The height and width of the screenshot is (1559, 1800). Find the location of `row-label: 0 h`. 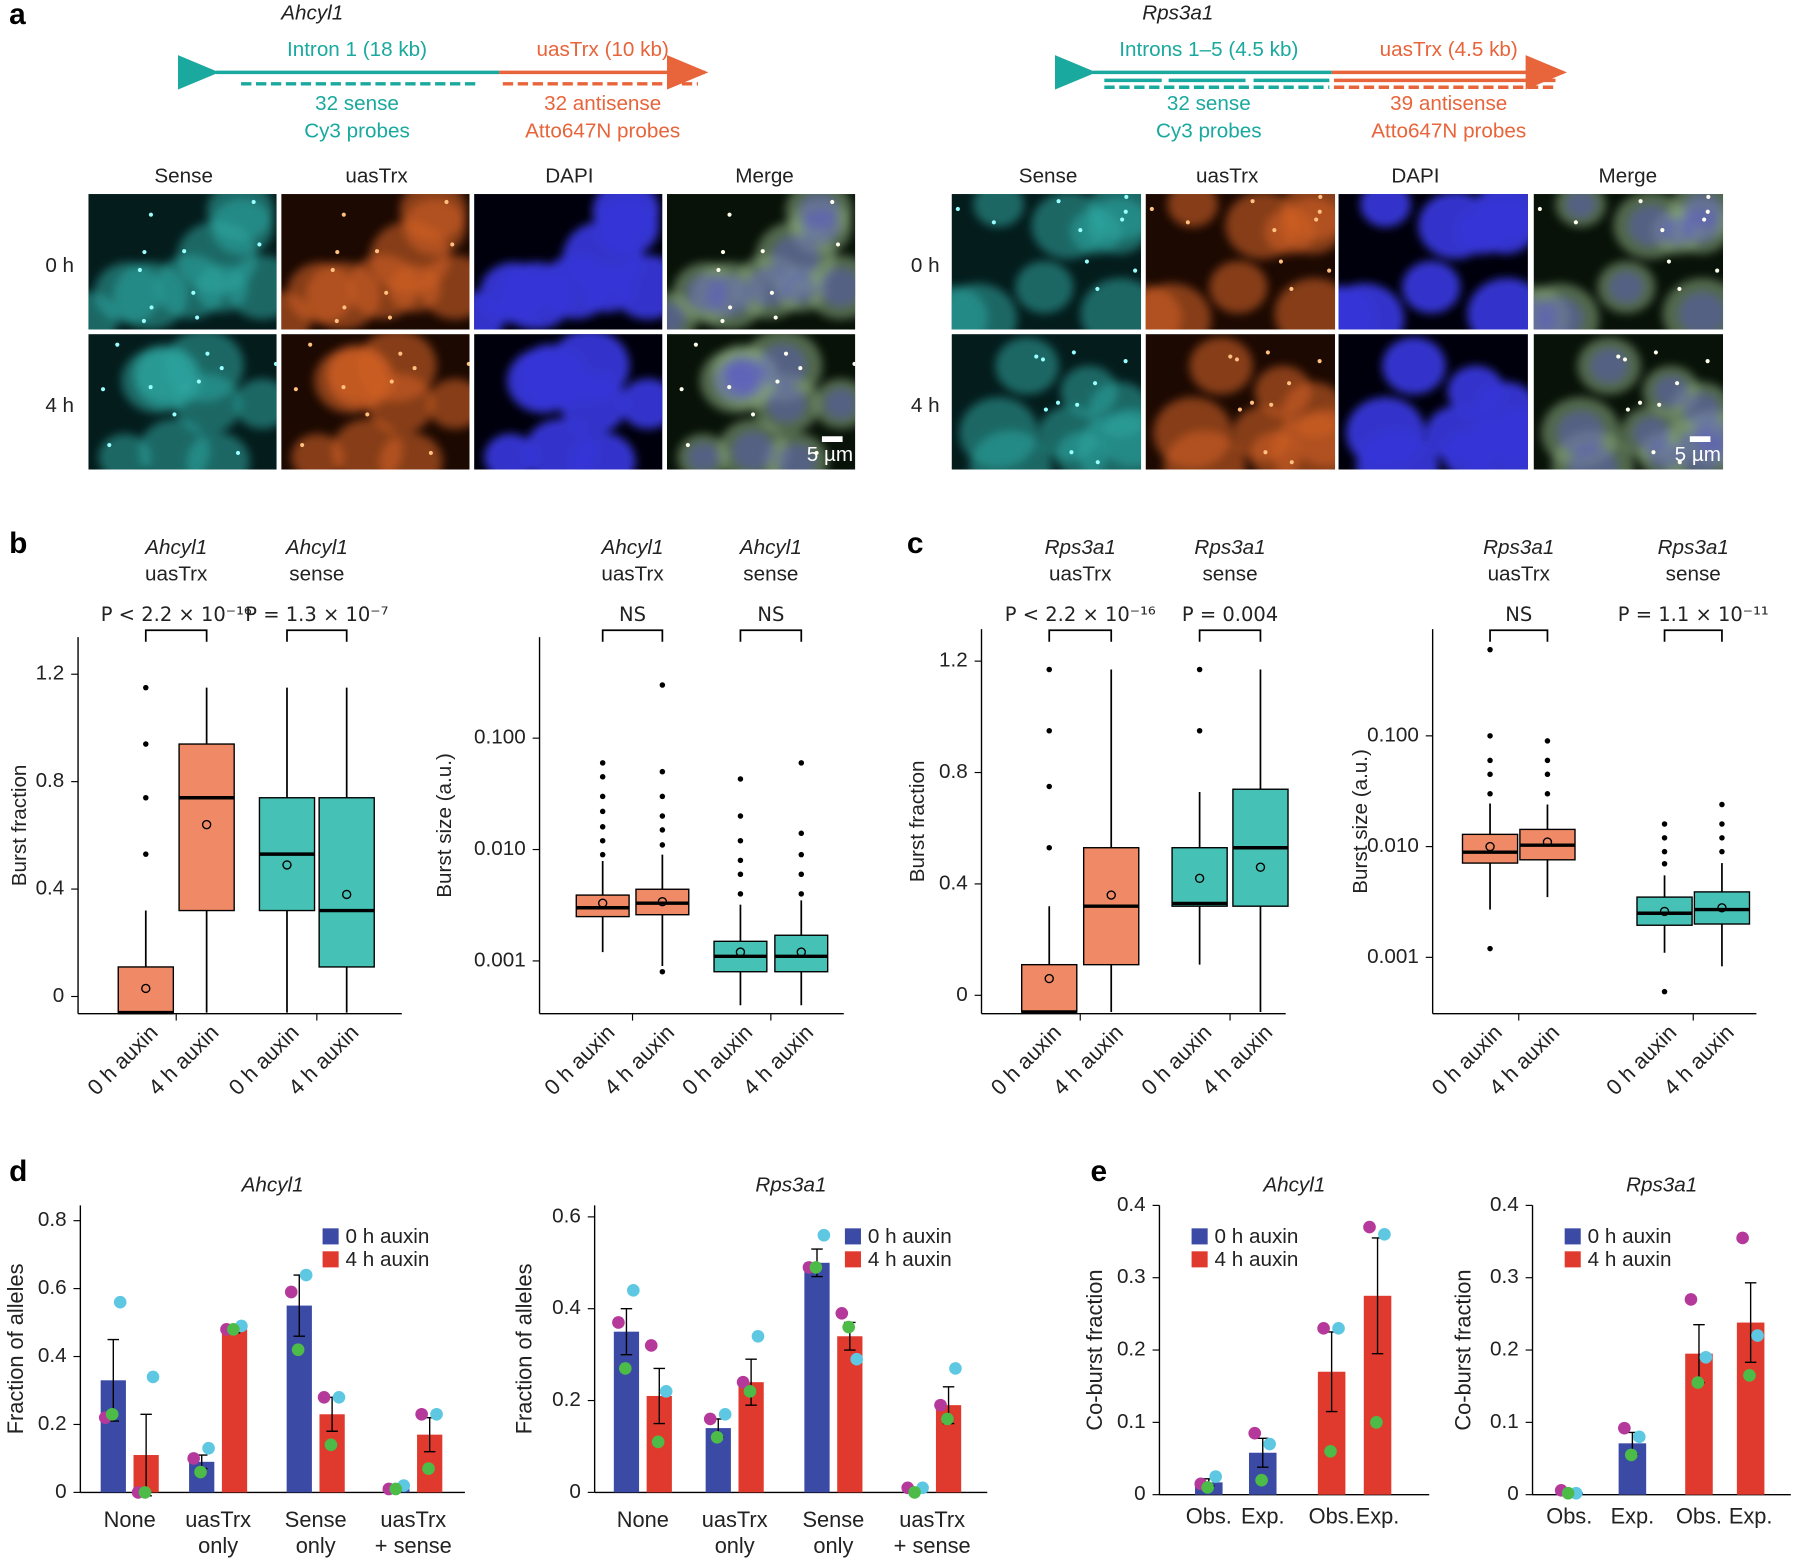

row-label: 0 h is located at coordinates (59, 265).